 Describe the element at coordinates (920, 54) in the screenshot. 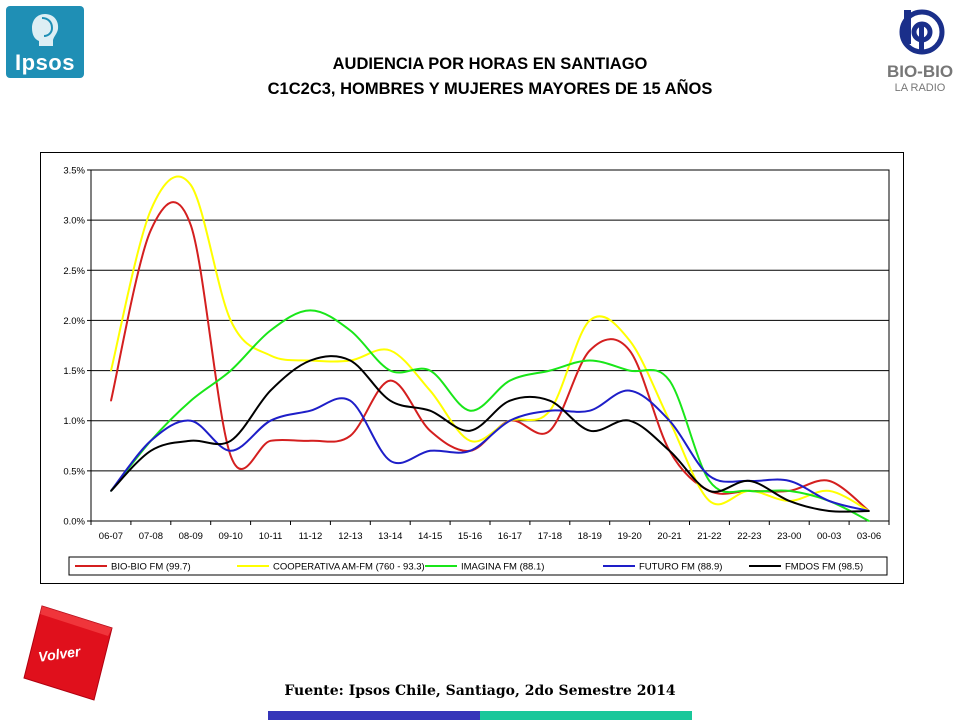

I see `biobio-logo: BIO-BIO LA RADIO` at that location.